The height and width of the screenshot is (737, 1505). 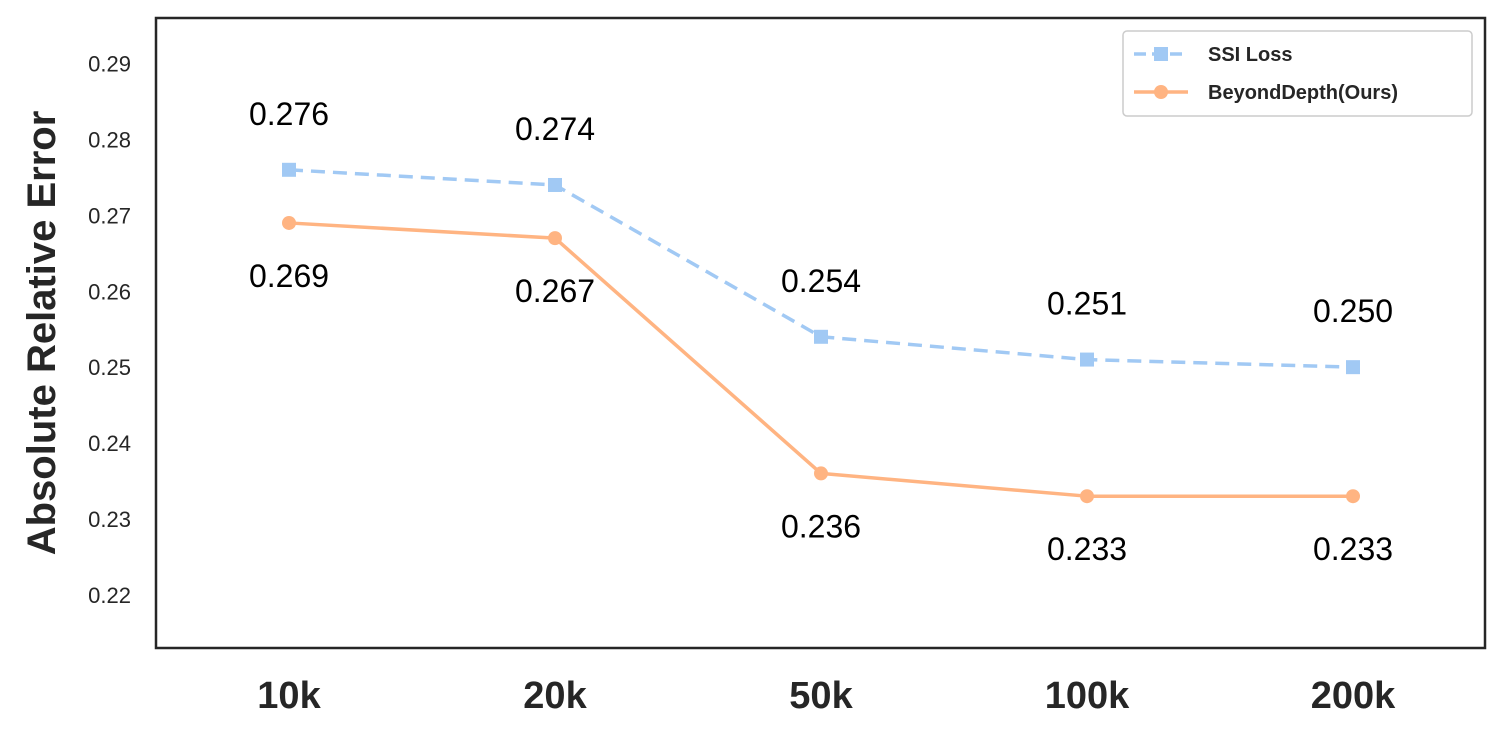 I want to click on x-axis-ticks: 10k 20k 50k 100k 200k, so click(x=826, y=696).